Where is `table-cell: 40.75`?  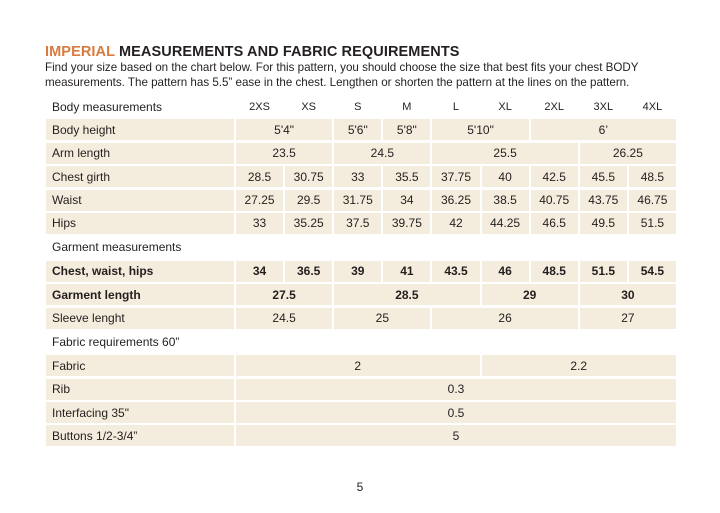
table-cell: 40.75 is located at coordinates (554, 200).